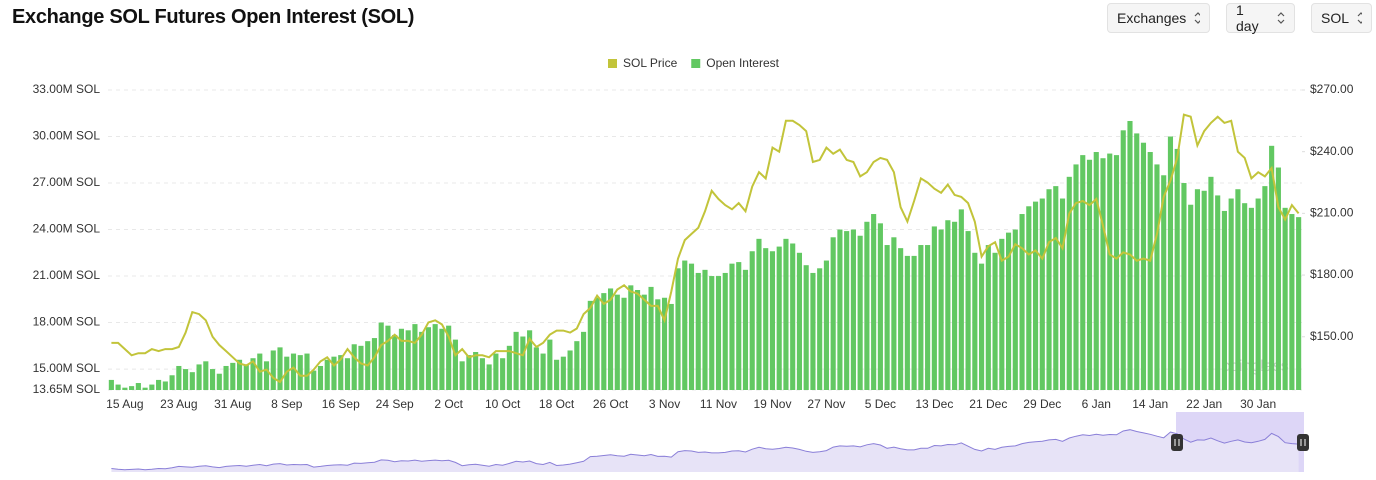 Image resolution: width=1376 pixels, height=480 pixels. Describe the element at coordinates (1042, 404) in the screenshot. I see `x-tick-label: 29 Dec` at that location.